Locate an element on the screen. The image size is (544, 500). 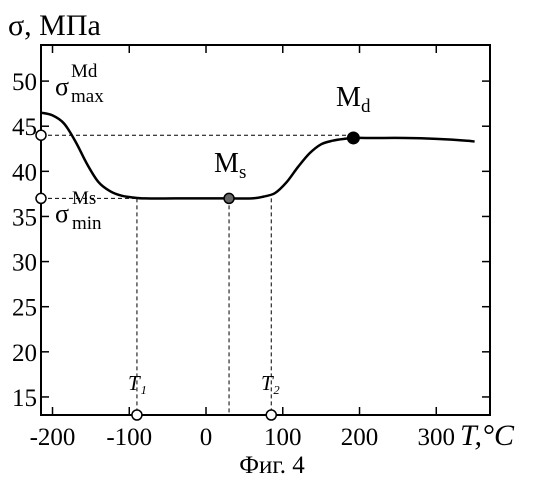
sigma-min-subscript: min is located at coordinates (87, 223).